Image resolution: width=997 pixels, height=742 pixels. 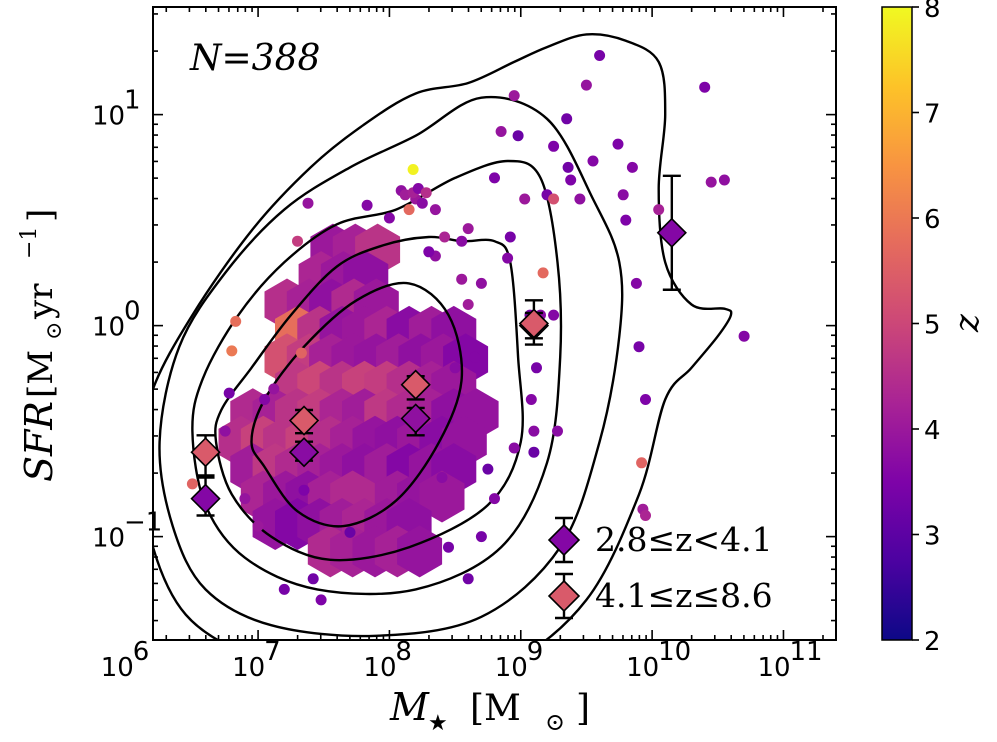 I want to click on legend-entry-low-z: 2.8≤z<4.1, so click(x=660, y=540).